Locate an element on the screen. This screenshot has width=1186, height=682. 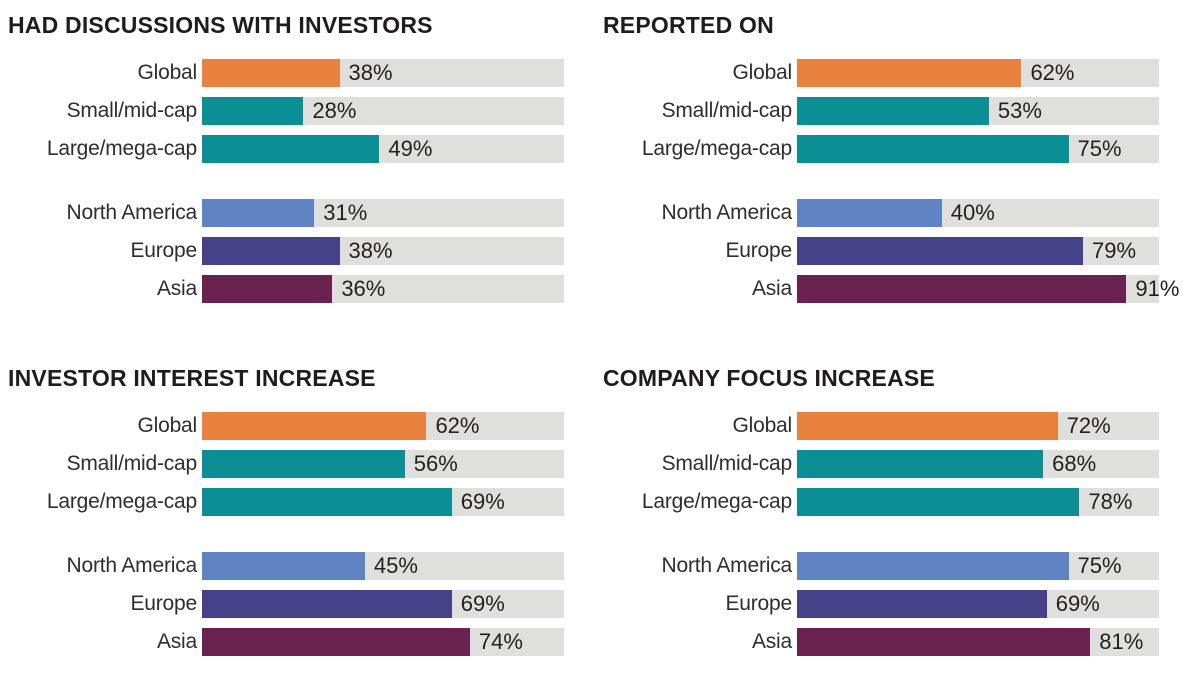
bar-row: Global 38% is located at coordinates (286, 73).